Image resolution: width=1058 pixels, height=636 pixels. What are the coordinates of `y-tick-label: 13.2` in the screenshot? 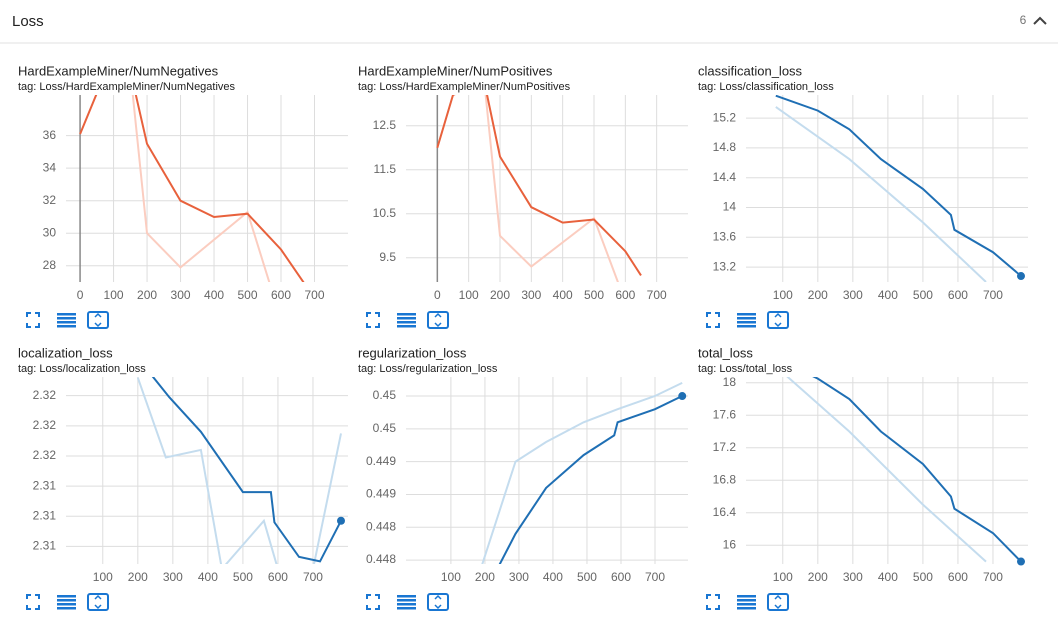 It's located at (725, 266).